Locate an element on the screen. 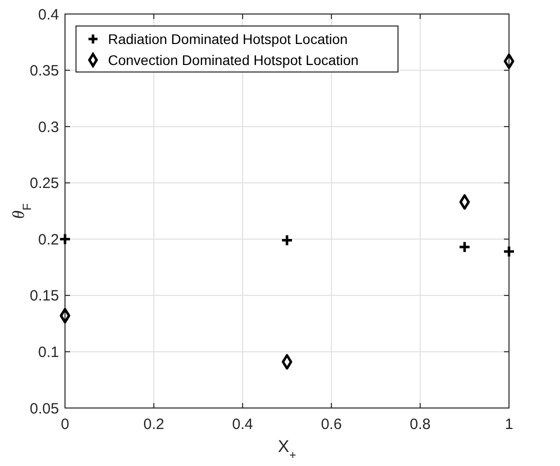 This screenshot has height=466, width=560. x-tick-label: 1 is located at coordinates (509, 424).